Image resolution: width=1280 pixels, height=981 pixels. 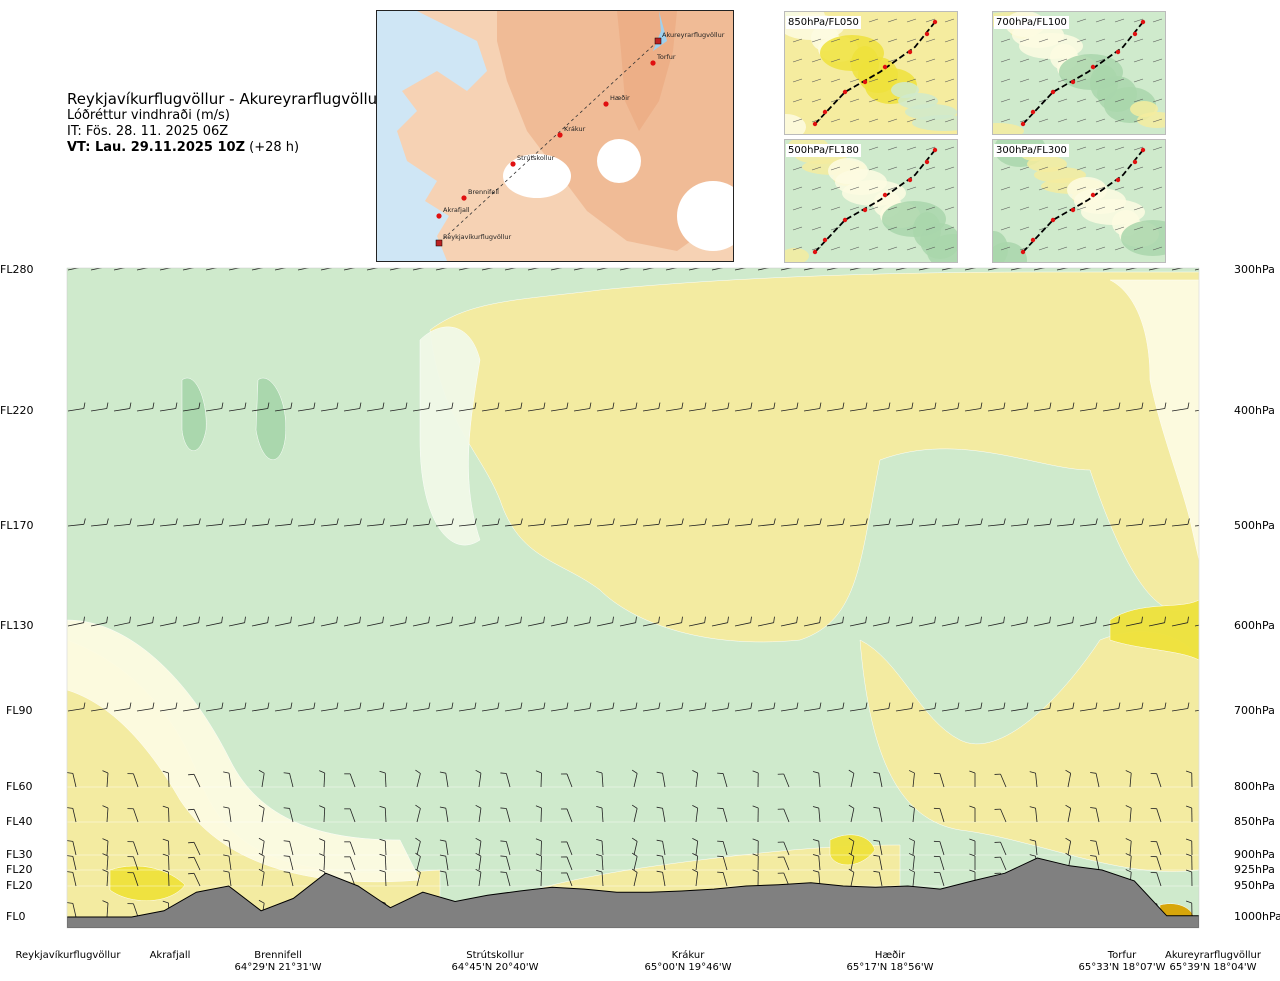 I want to click on panel-route, so click(x=1083, y=201).